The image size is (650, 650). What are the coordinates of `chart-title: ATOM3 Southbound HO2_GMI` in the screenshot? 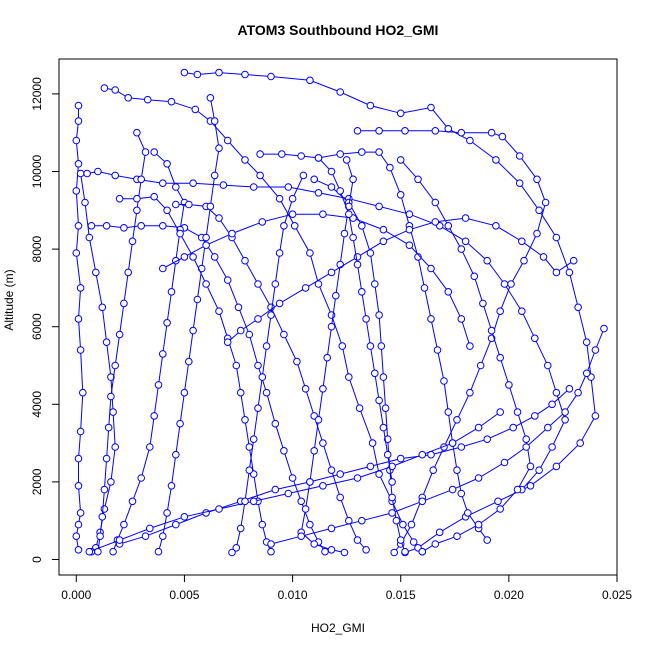 It's located at (338, 30).